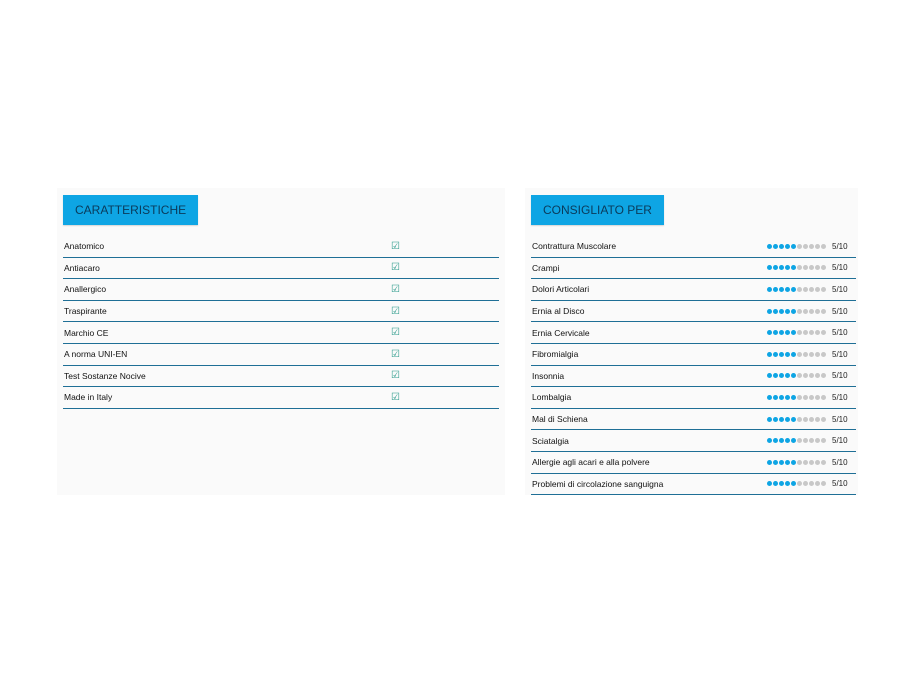 This screenshot has width=912, height=684. Describe the element at coordinates (693, 441) in the screenshot. I see `recommended-row: Sciatalgia 5/10` at that location.